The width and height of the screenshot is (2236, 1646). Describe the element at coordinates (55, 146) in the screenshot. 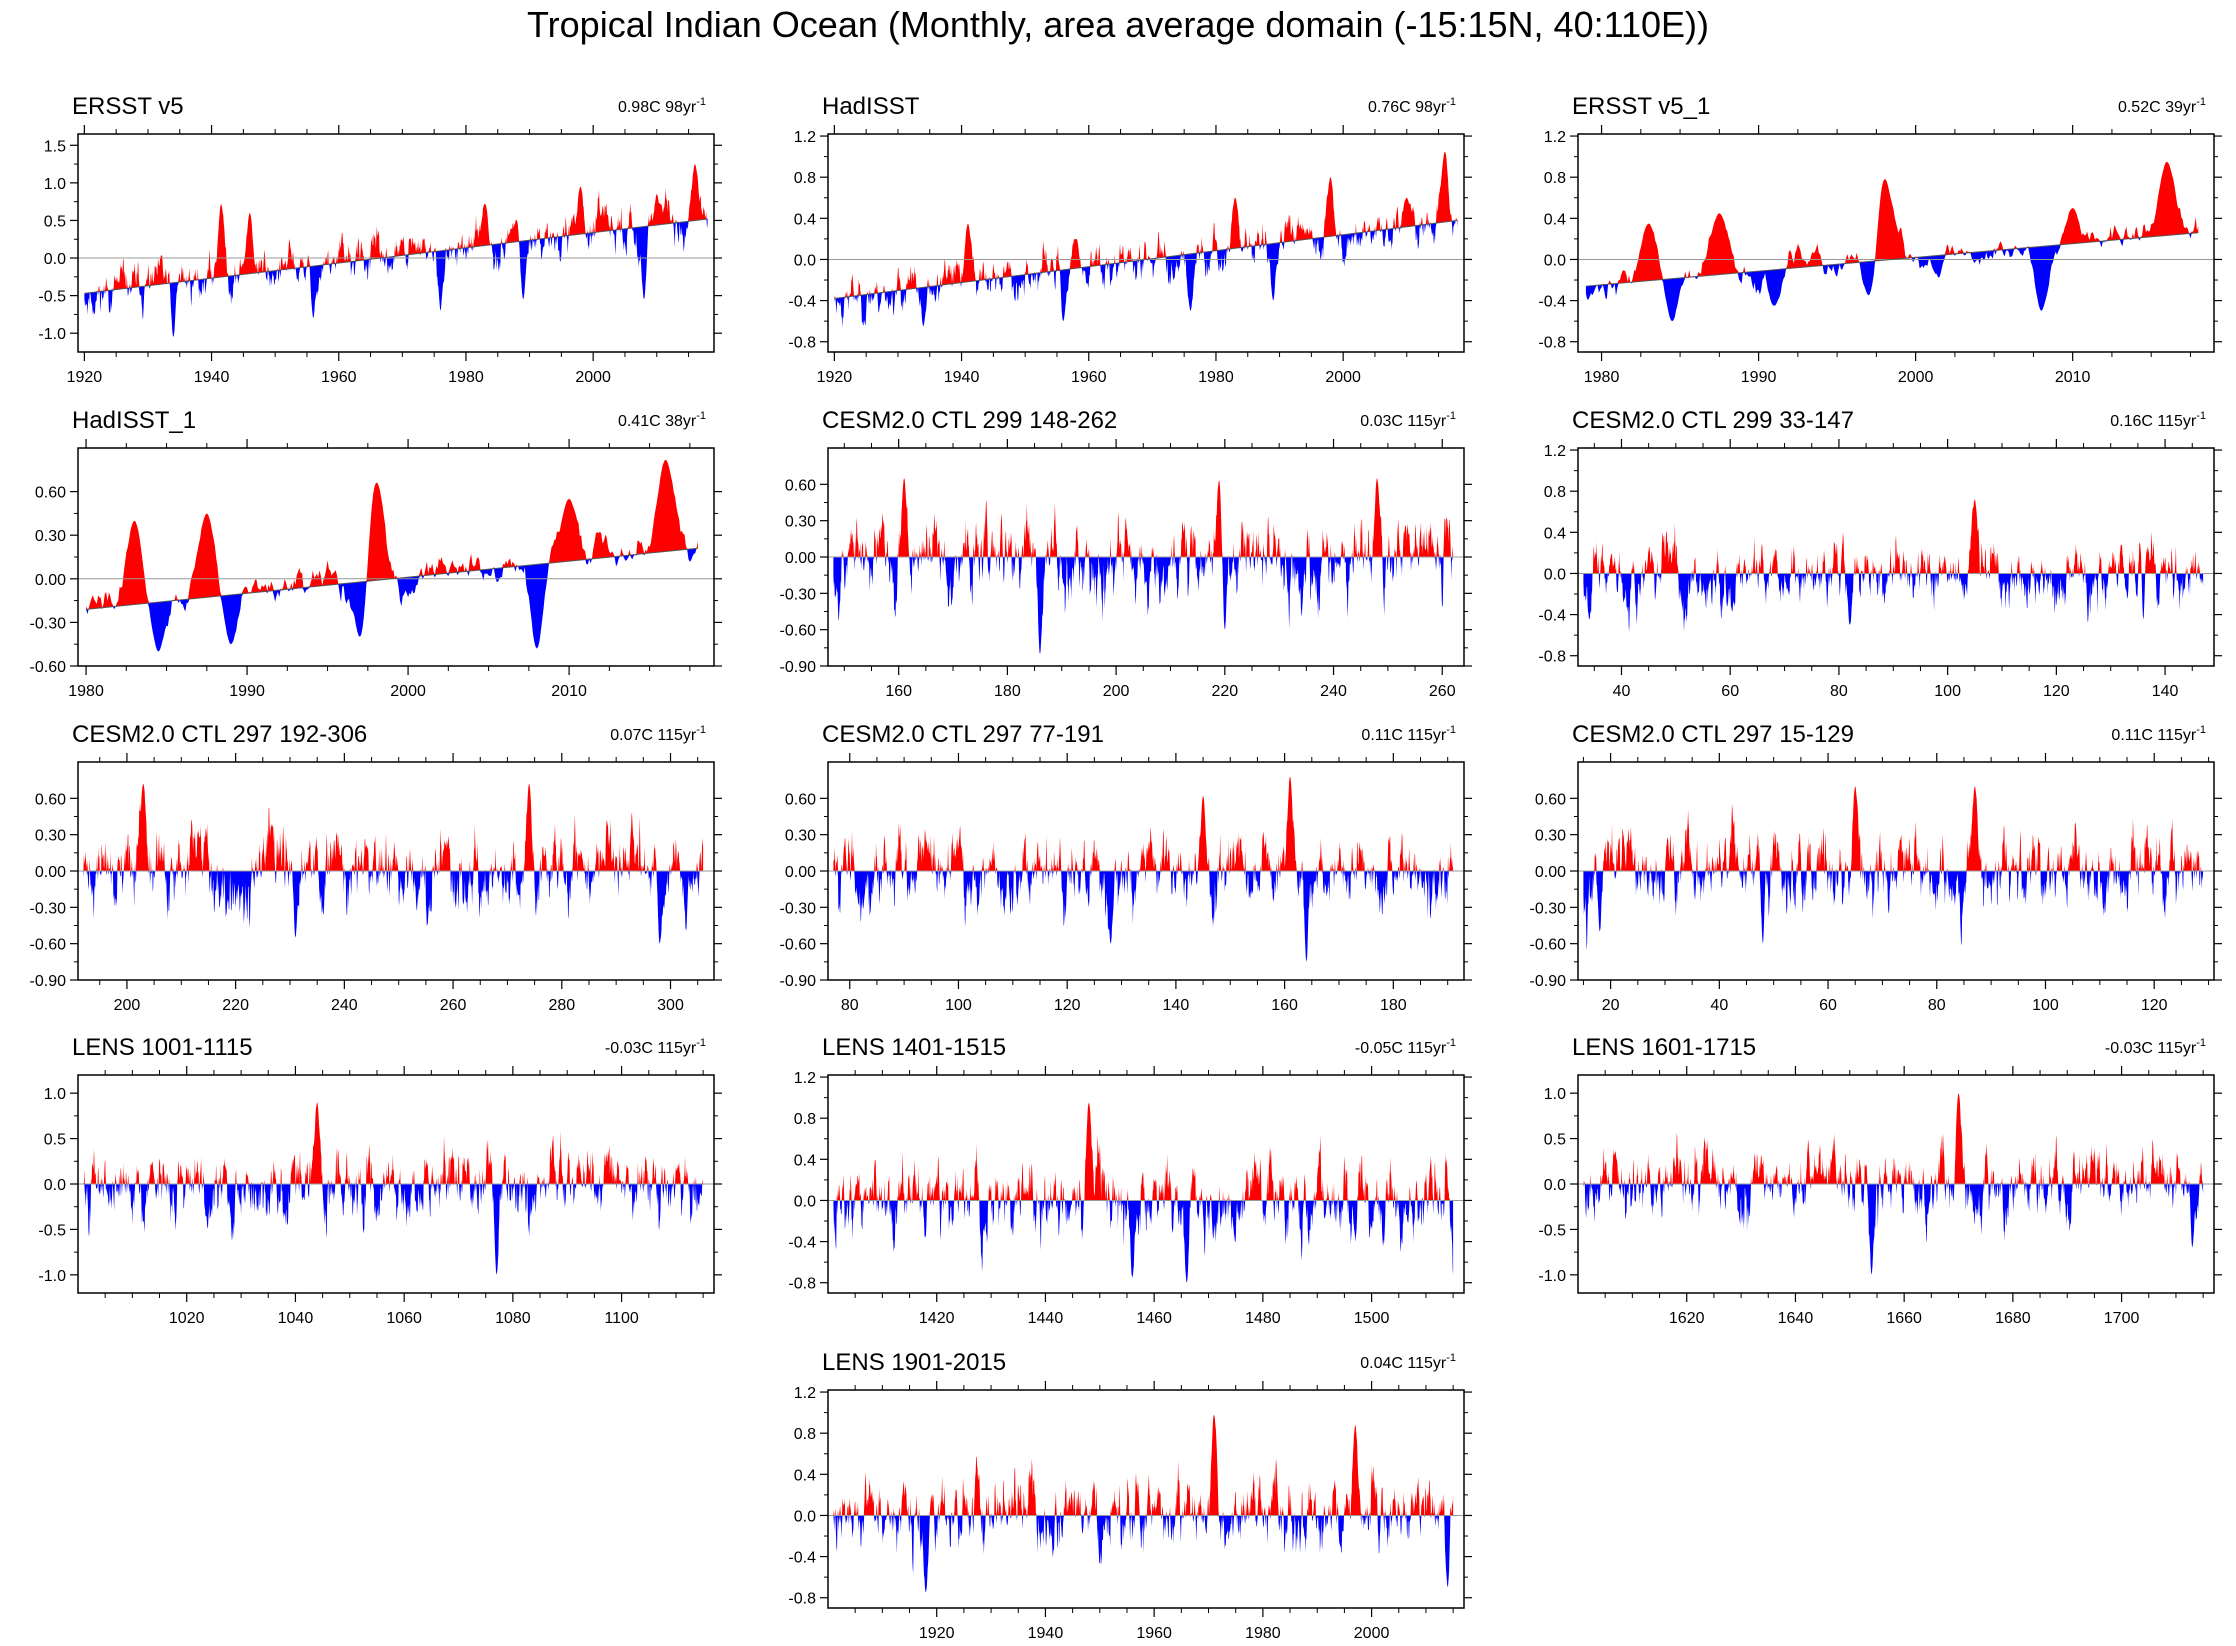

I see `y-tick-label: 1.5` at that location.